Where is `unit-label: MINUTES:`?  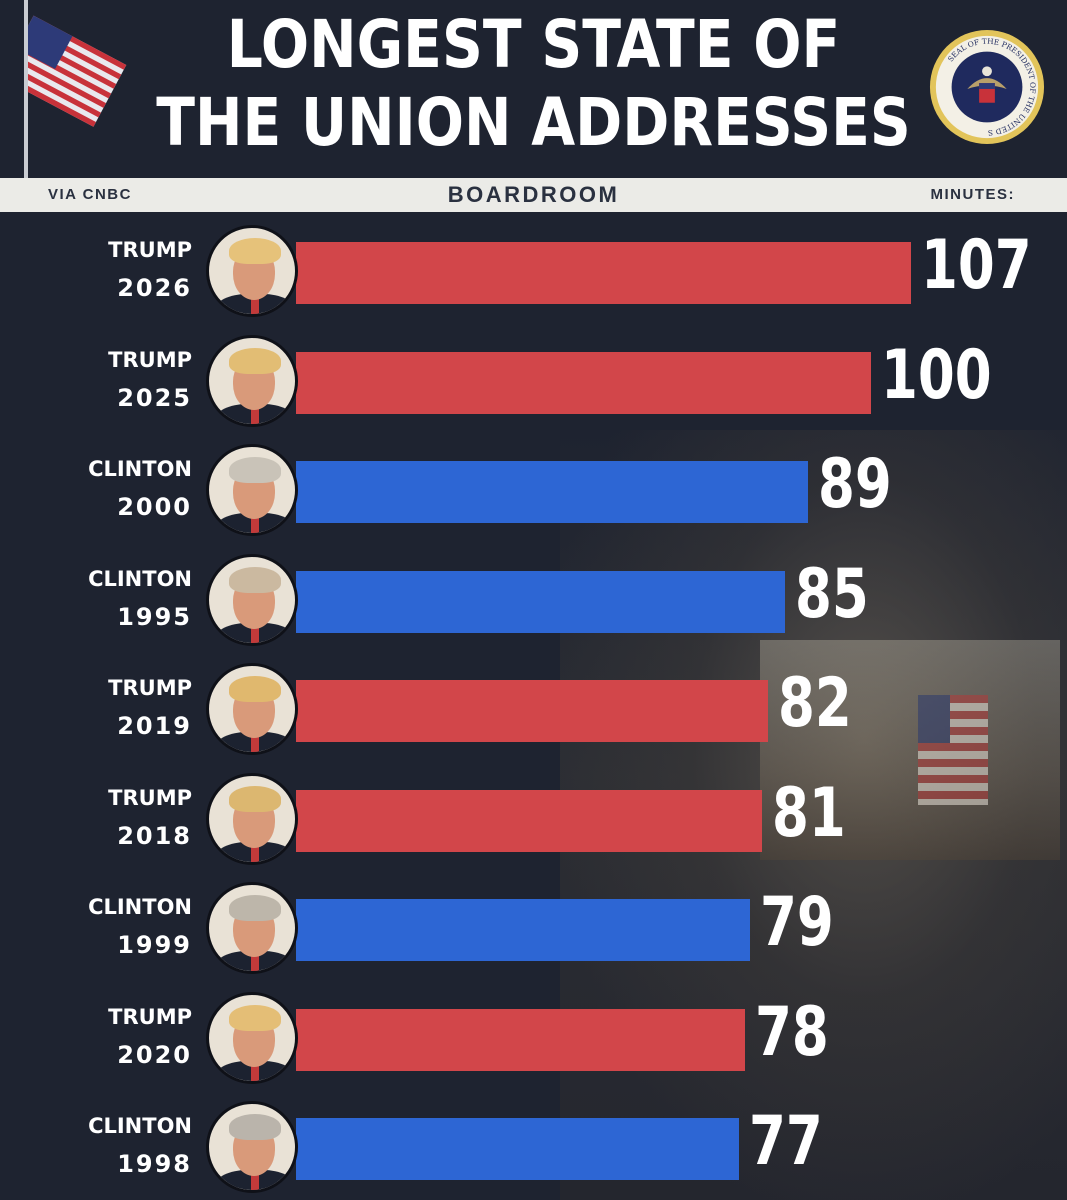 unit-label: MINUTES: is located at coordinates (972, 194).